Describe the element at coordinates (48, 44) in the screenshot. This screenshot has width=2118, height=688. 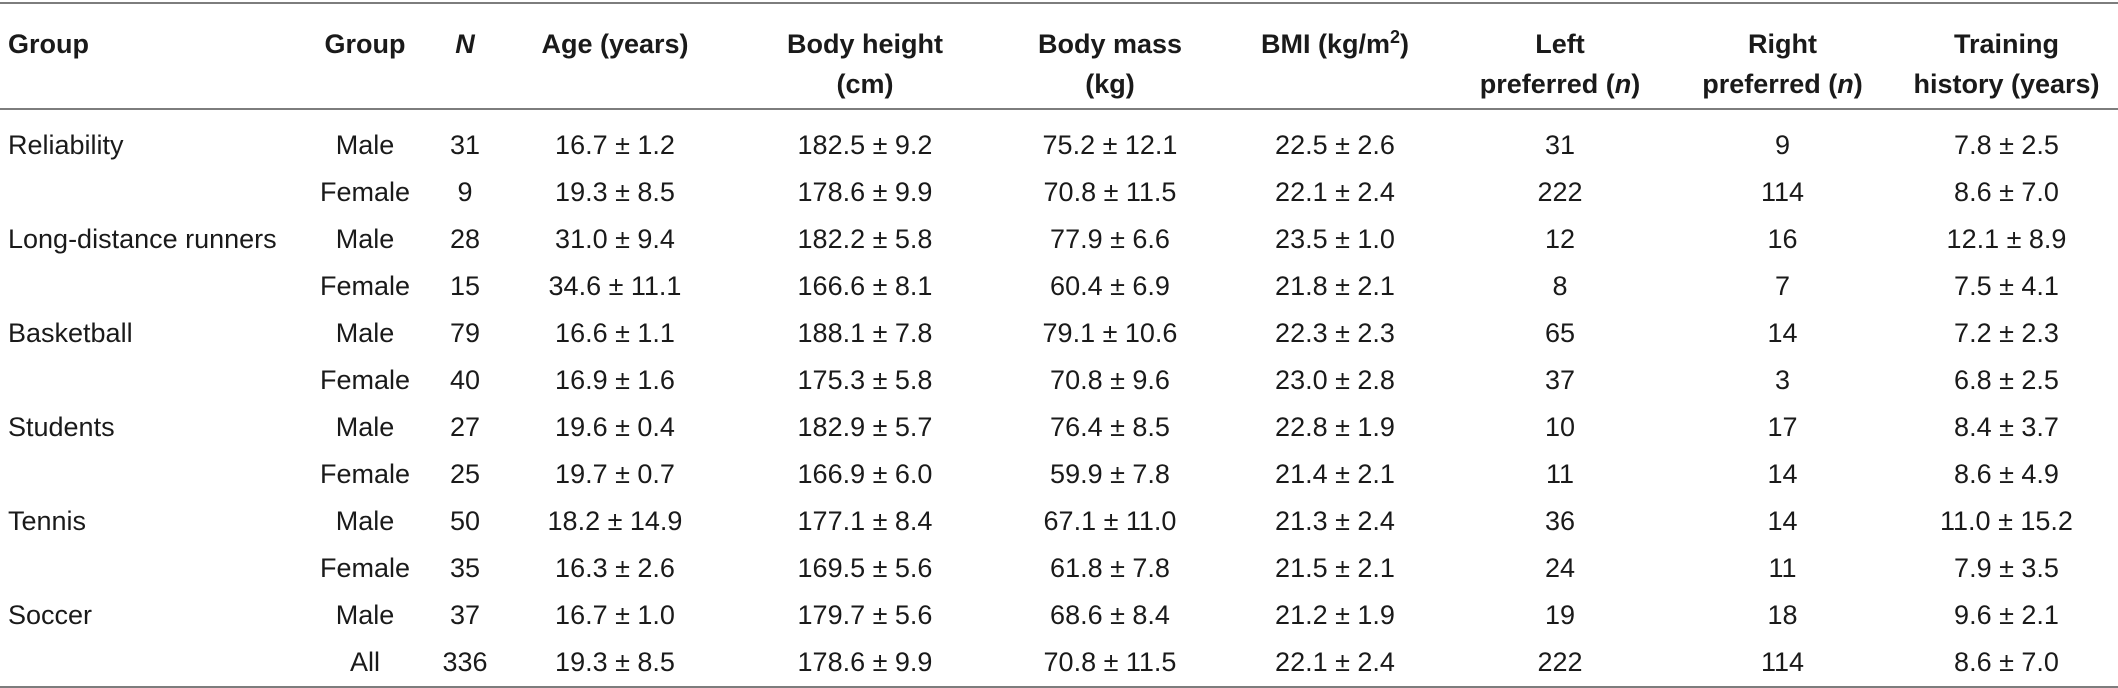
I see `header-group-label: Group` at that location.